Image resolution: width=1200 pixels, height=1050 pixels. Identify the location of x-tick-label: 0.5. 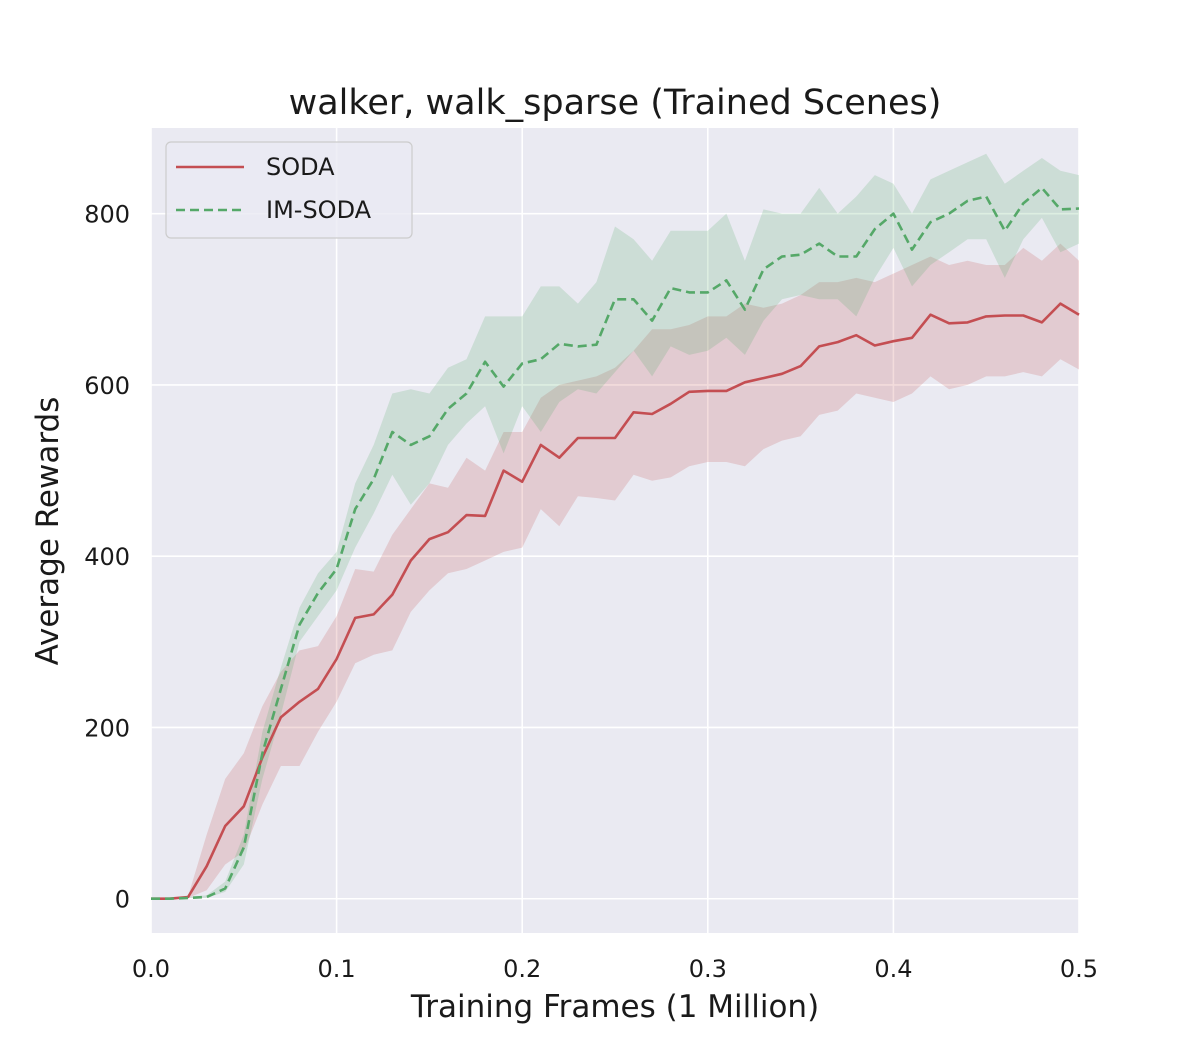
(1079, 969).